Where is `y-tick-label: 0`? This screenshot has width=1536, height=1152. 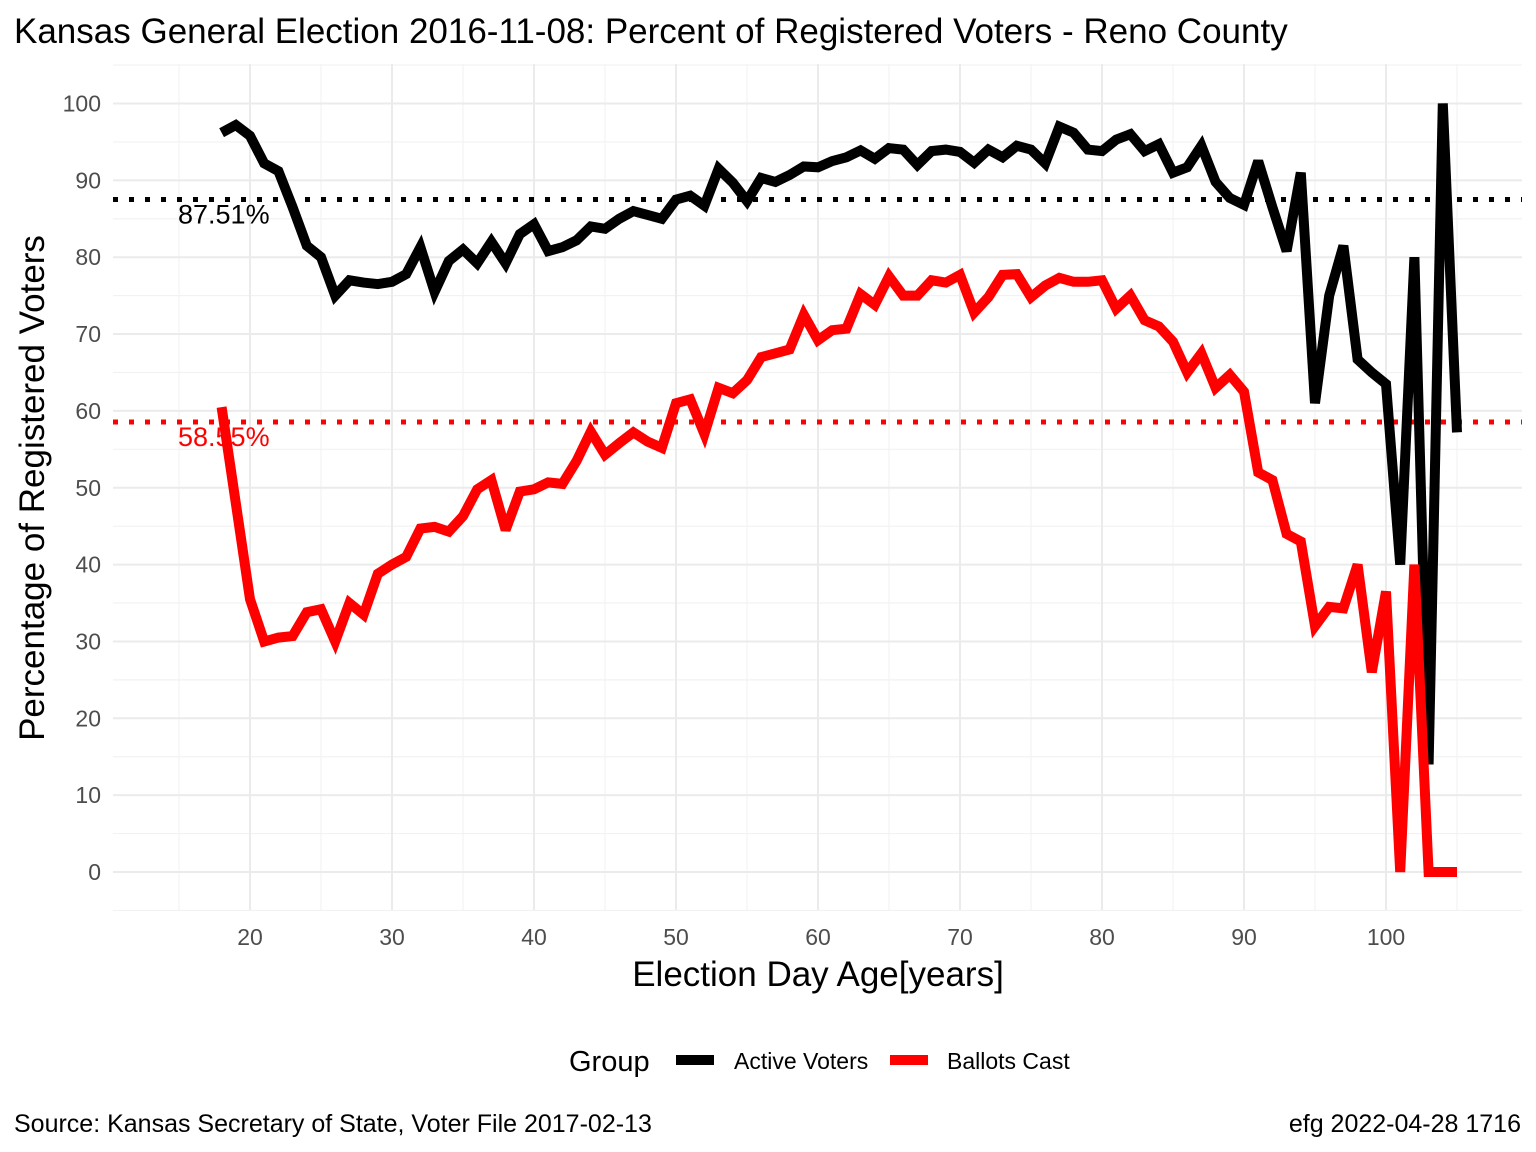 y-tick-label: 0 is located at coordinates (94, 872).